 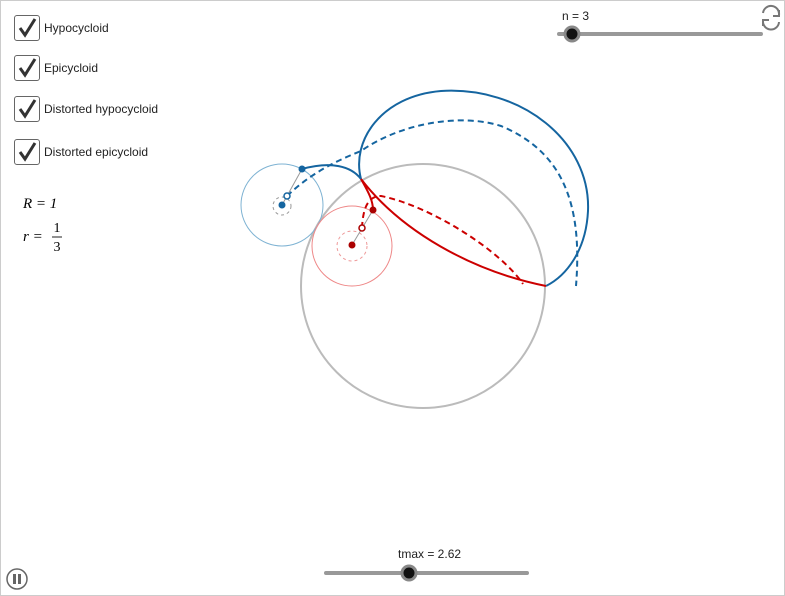 I want to click on checkbox: Distorted epicycloid, so click(x=81, y=152).